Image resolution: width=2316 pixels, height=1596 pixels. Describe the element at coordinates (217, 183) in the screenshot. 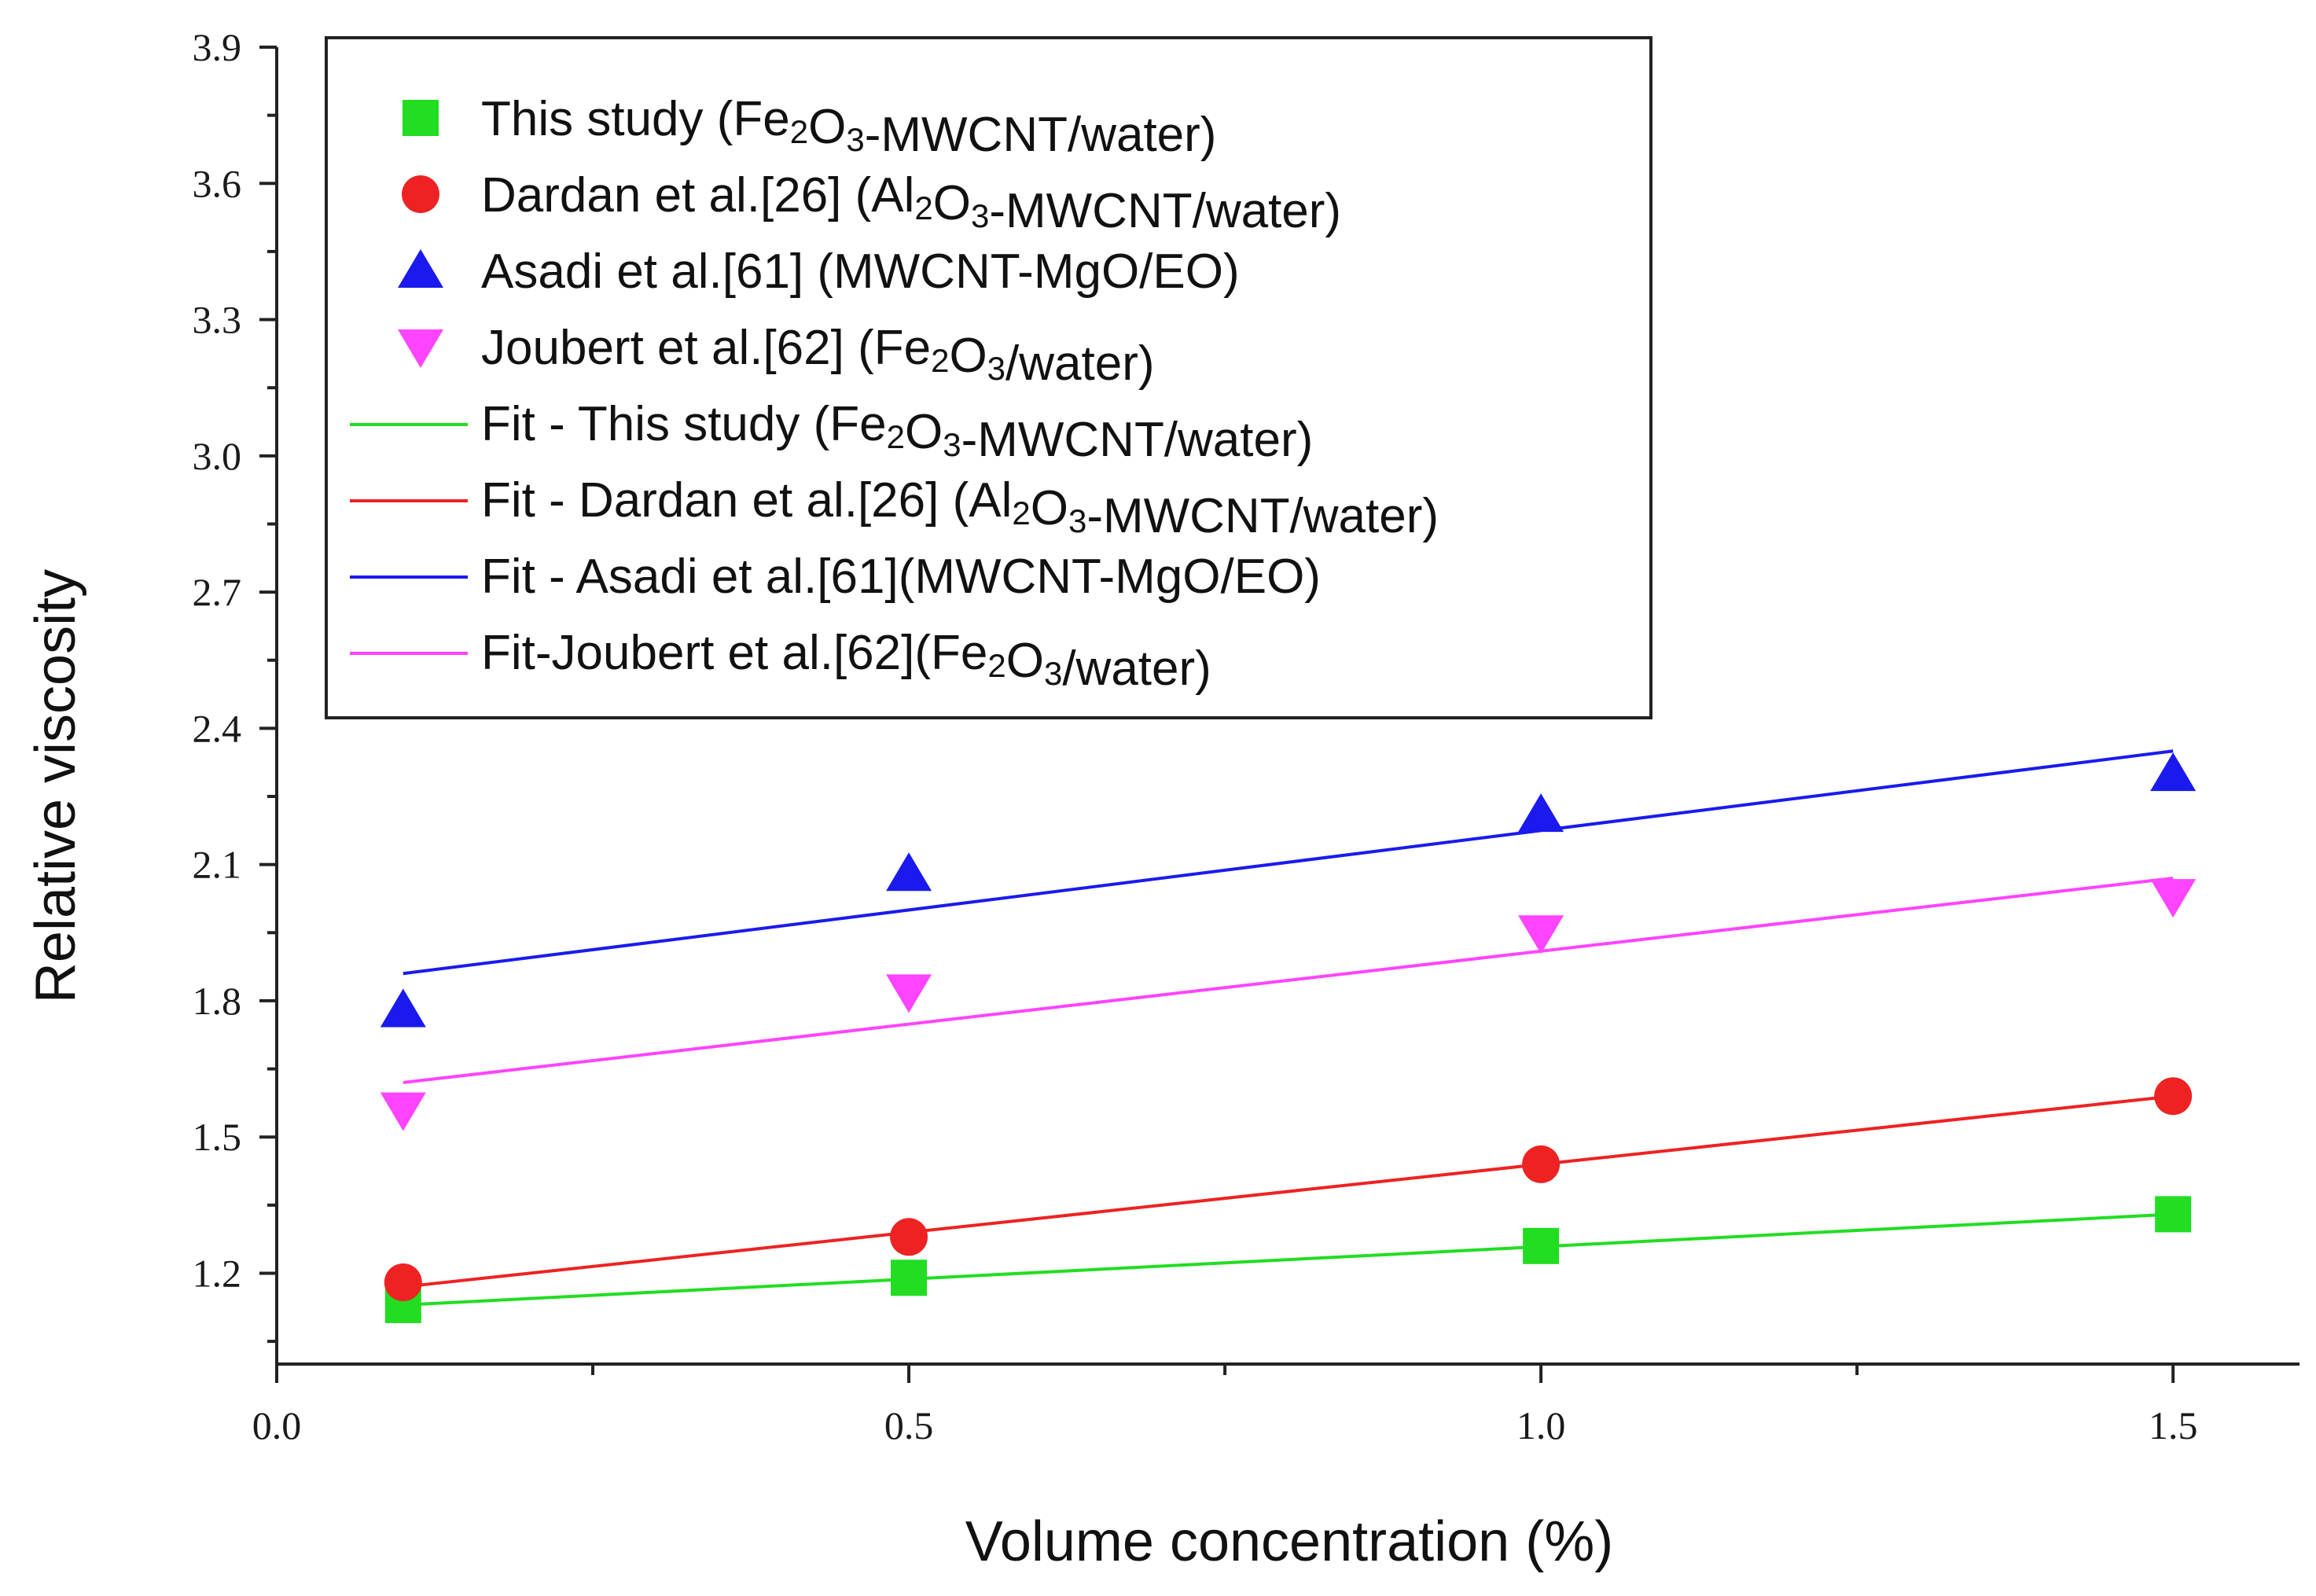

I see `y-tick-label: 3.6` at that location.